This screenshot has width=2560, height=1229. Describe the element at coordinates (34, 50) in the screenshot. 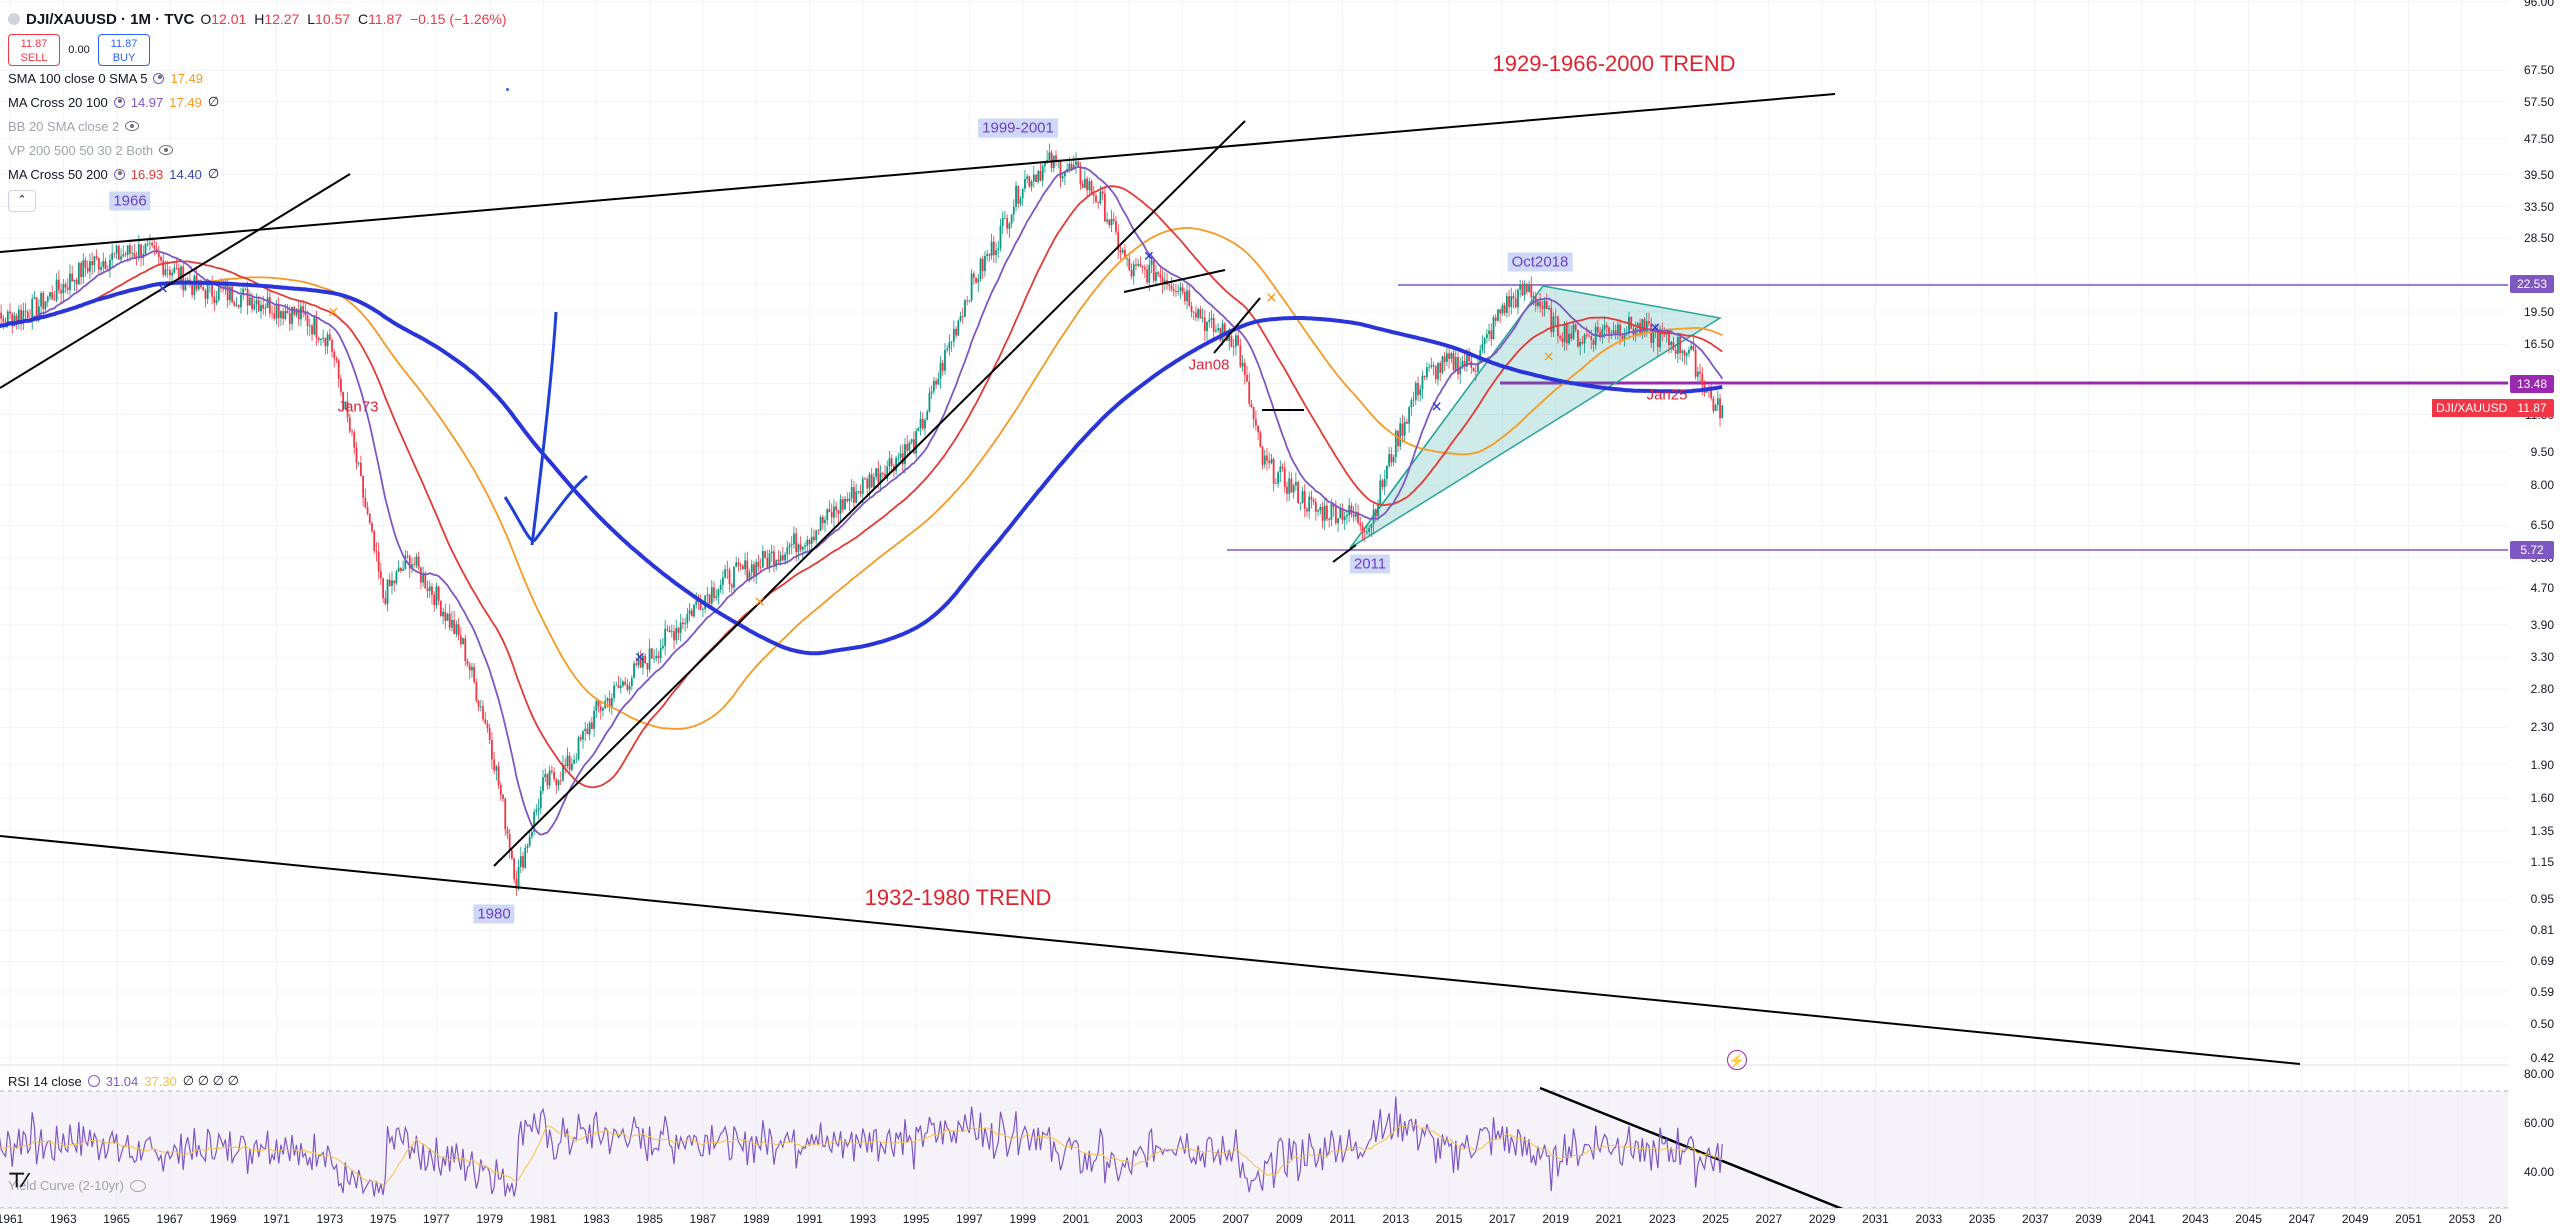

I see `sell-button: 11.87 SELL` at that location.